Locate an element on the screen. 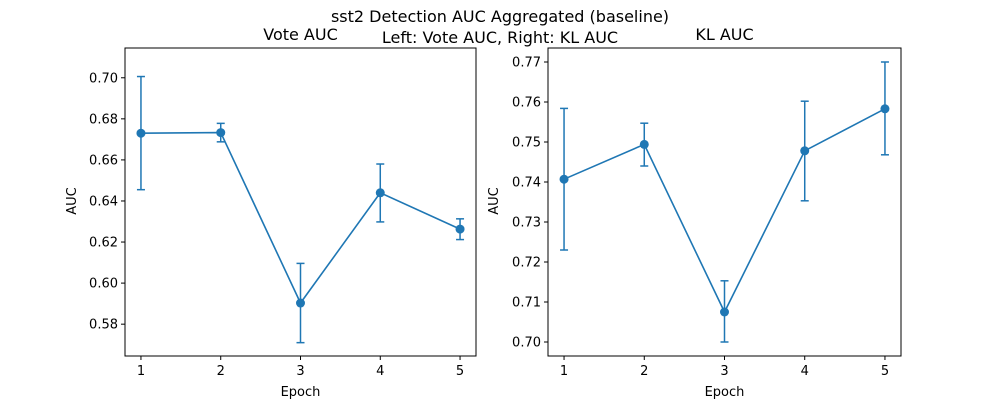 The height and width of the screenshot is (400, 1000). vote-auc-ytick-label: 0.68 is located at coordinates (103, 119).